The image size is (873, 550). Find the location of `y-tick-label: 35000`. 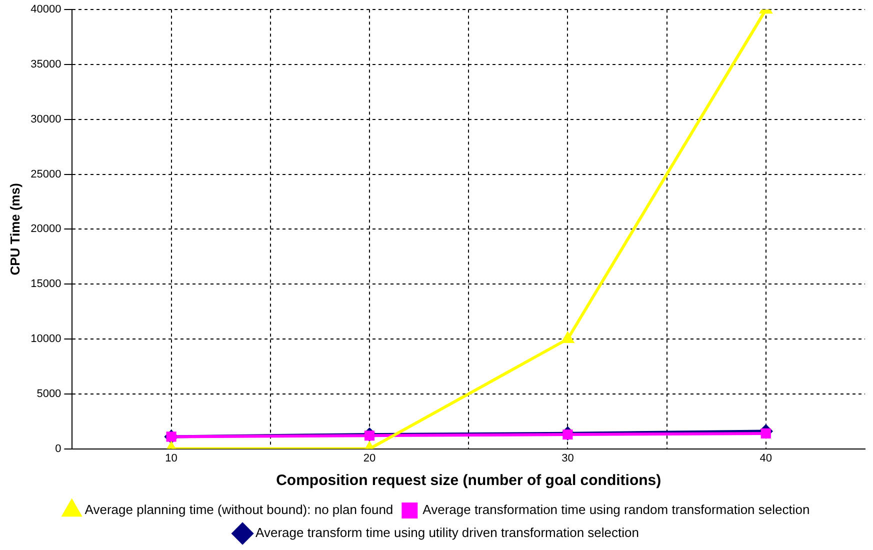

y-tick-label: 35000 is located at coordinates (46, 64).